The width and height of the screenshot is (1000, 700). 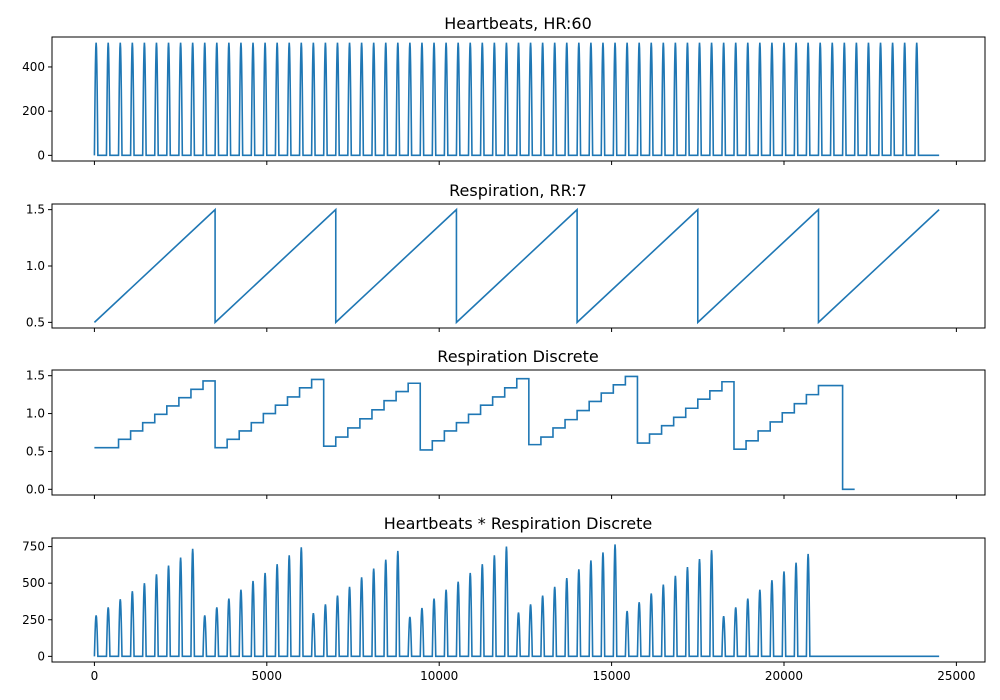 I want to click on y-axis-ticks: 0 200 400, so click(x=37, y=111).